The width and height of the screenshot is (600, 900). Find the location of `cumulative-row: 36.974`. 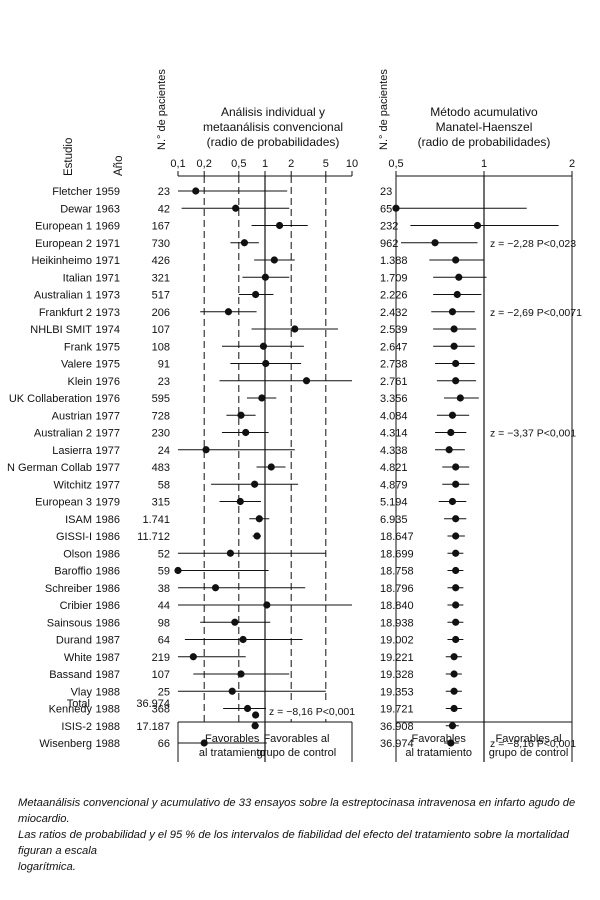

cumulative-row: 36.974 is located at coordinates (419, 744).